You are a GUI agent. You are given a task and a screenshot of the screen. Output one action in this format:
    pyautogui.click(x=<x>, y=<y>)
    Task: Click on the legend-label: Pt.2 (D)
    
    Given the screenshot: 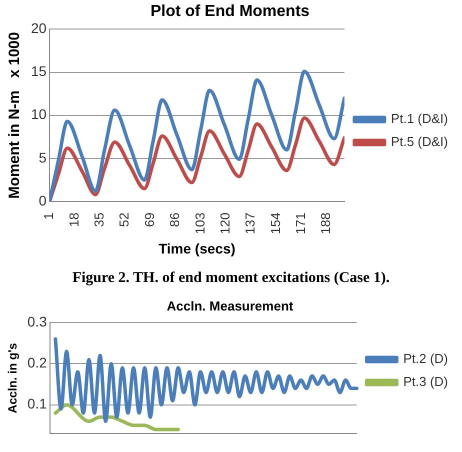 What is the action you would take?
    pyautogui.click(x=425, y=358)
    